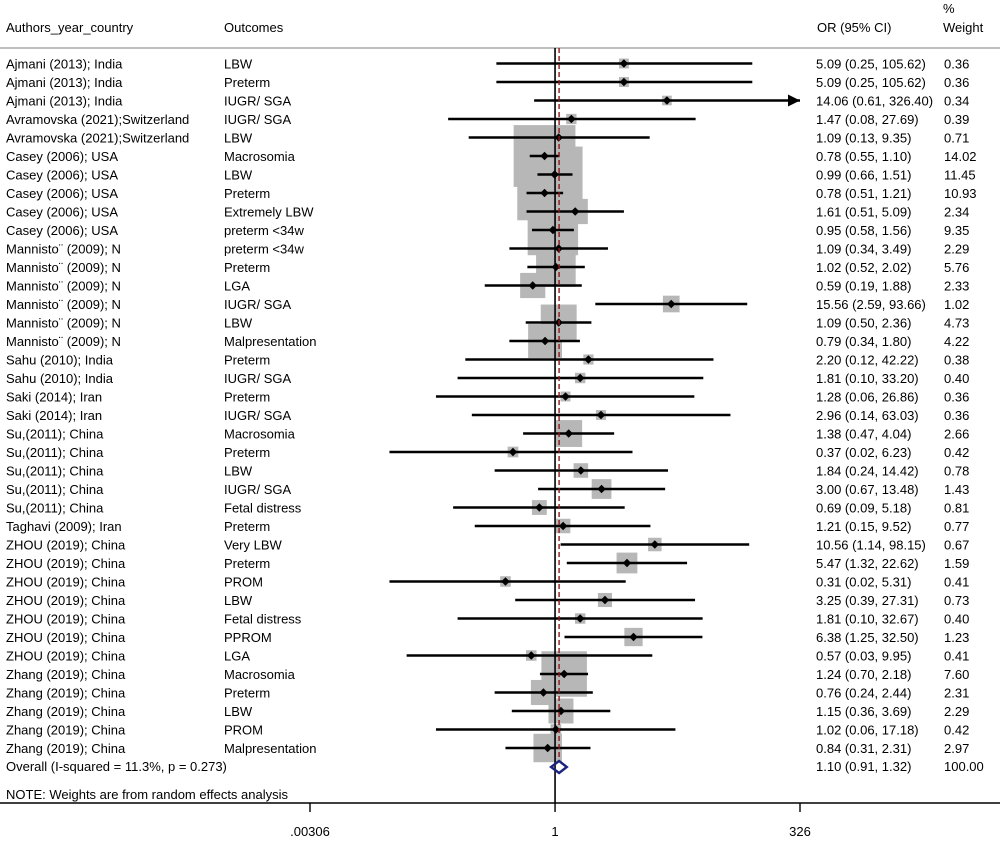 This screenshot has width=1000, height=847. Describe the element at coordinates (54, 397) in the screenshot. I see `study-label: Saki (2014); Iran` at that location.